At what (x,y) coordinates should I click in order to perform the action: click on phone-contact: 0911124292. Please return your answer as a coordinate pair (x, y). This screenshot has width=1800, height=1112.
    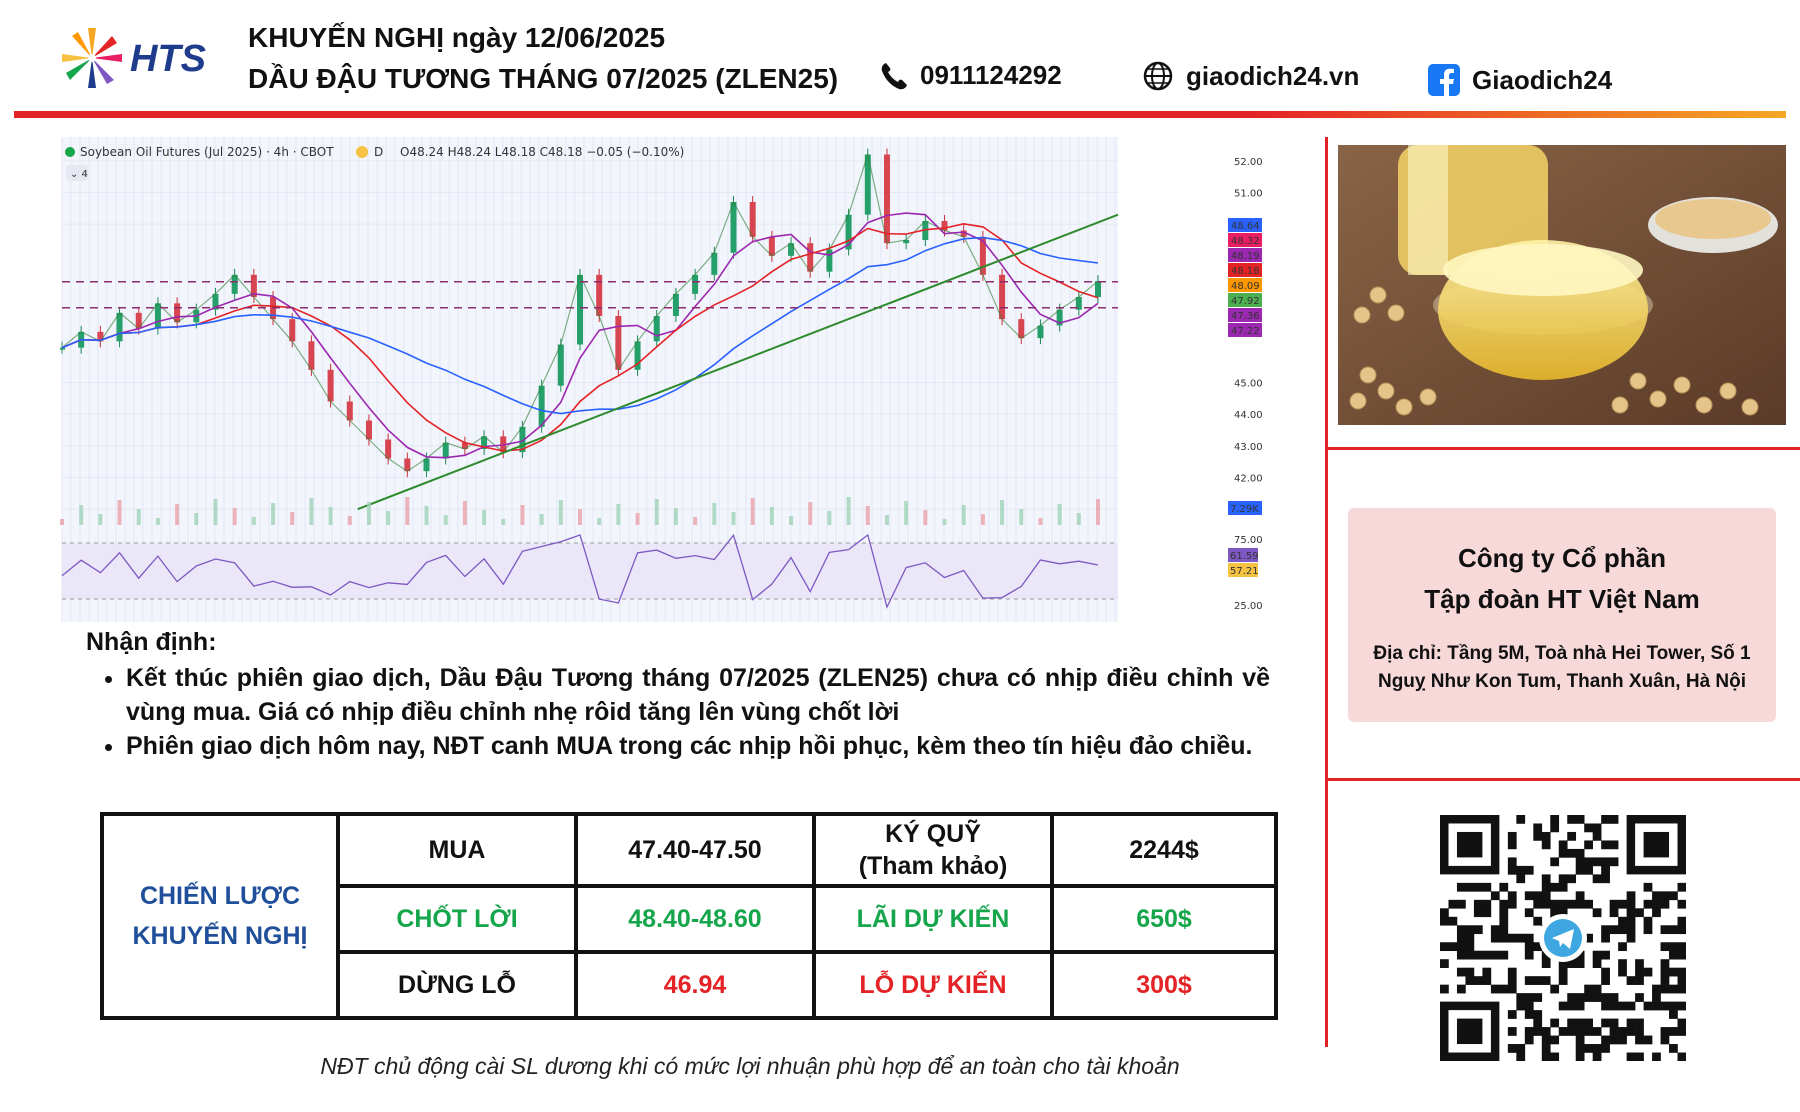
    Looking at the image, I should click on (971, 75).